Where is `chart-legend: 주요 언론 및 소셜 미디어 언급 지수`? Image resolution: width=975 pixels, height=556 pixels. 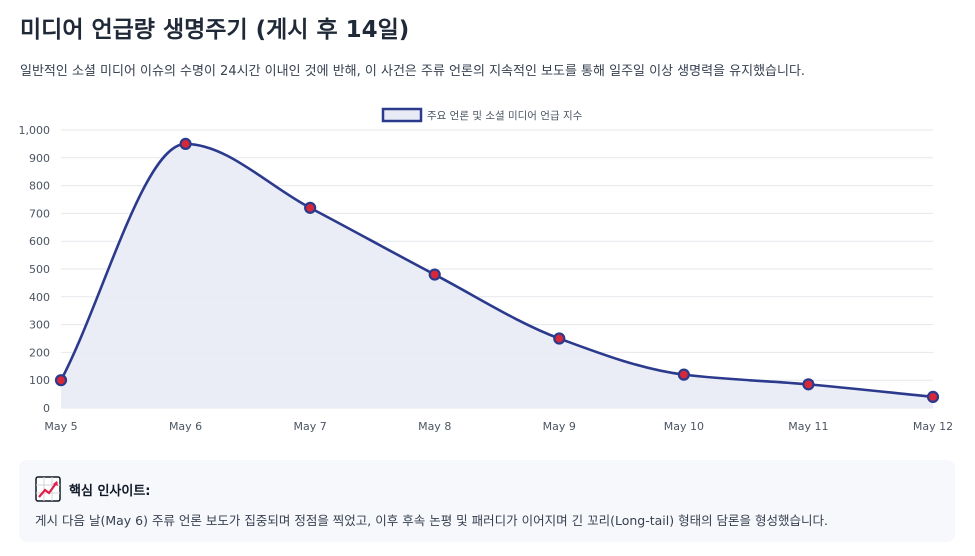 chart-legend: 주요 언론 및 소셜 미디어 언급 지수 is located at coordinates (482, 115).